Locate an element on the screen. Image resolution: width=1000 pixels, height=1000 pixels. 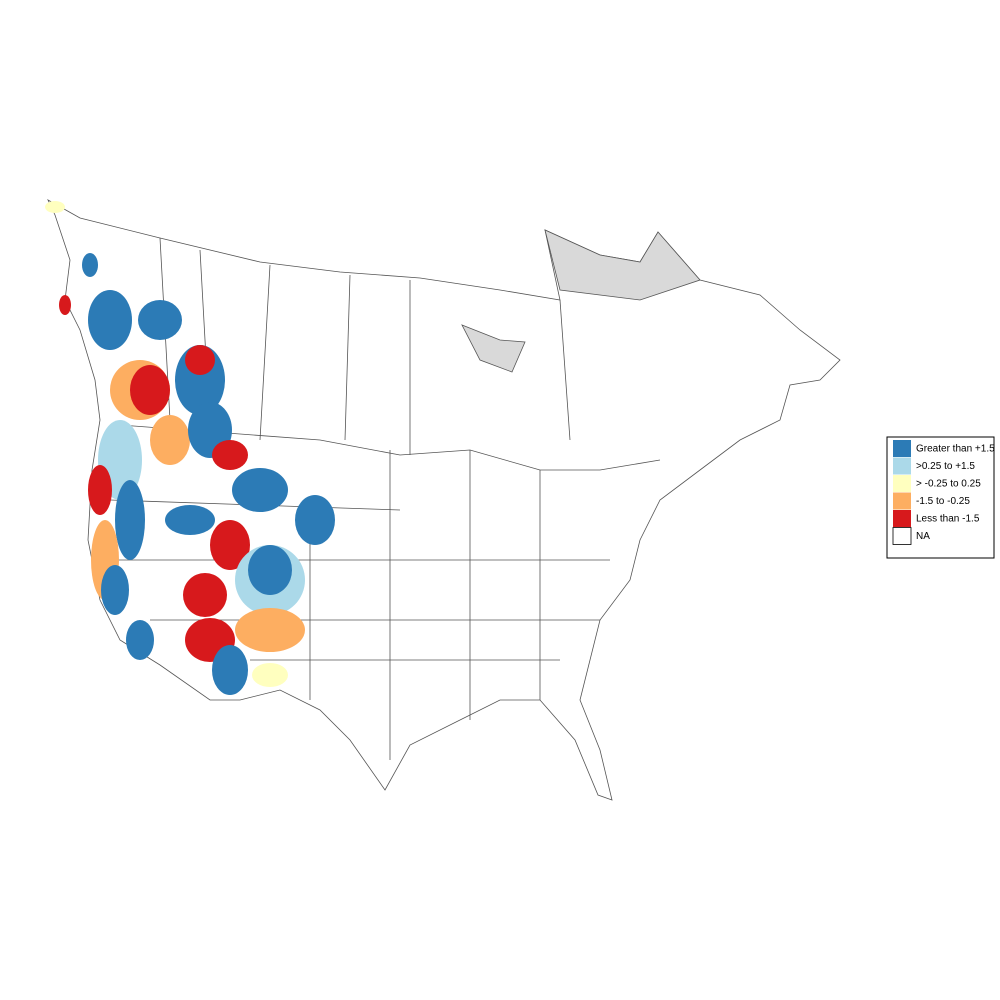
raster is located at coordinates (190, 448).